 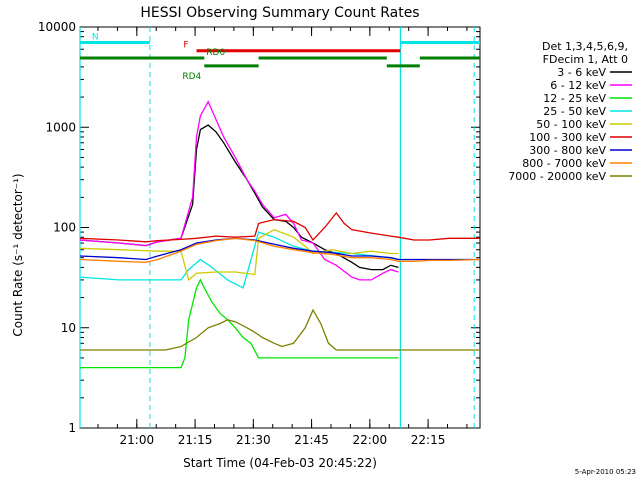 I want to click on legend-entry: 6 - 12 keV, so click(x=578, y=85).